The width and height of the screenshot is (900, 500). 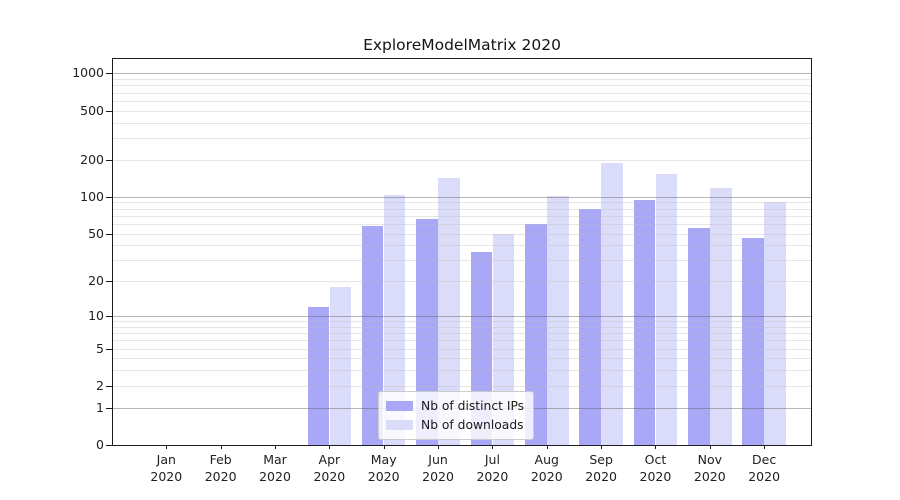 What do you see at coordinates (601, 468) in the screenshot?
I see `x-tick-label: Sep 2020` at bounding box center [601, 468].